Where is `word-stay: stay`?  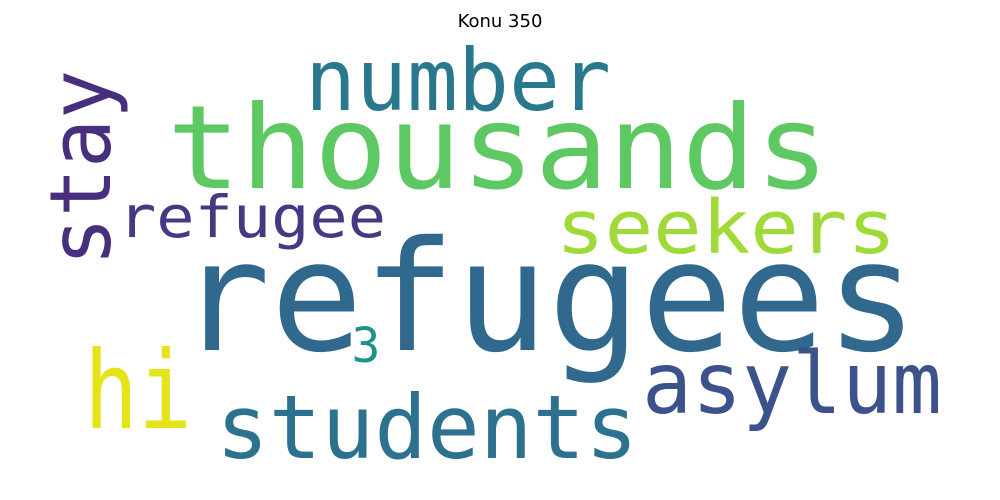
word-stay: stay is located at coordinates (81, 168).